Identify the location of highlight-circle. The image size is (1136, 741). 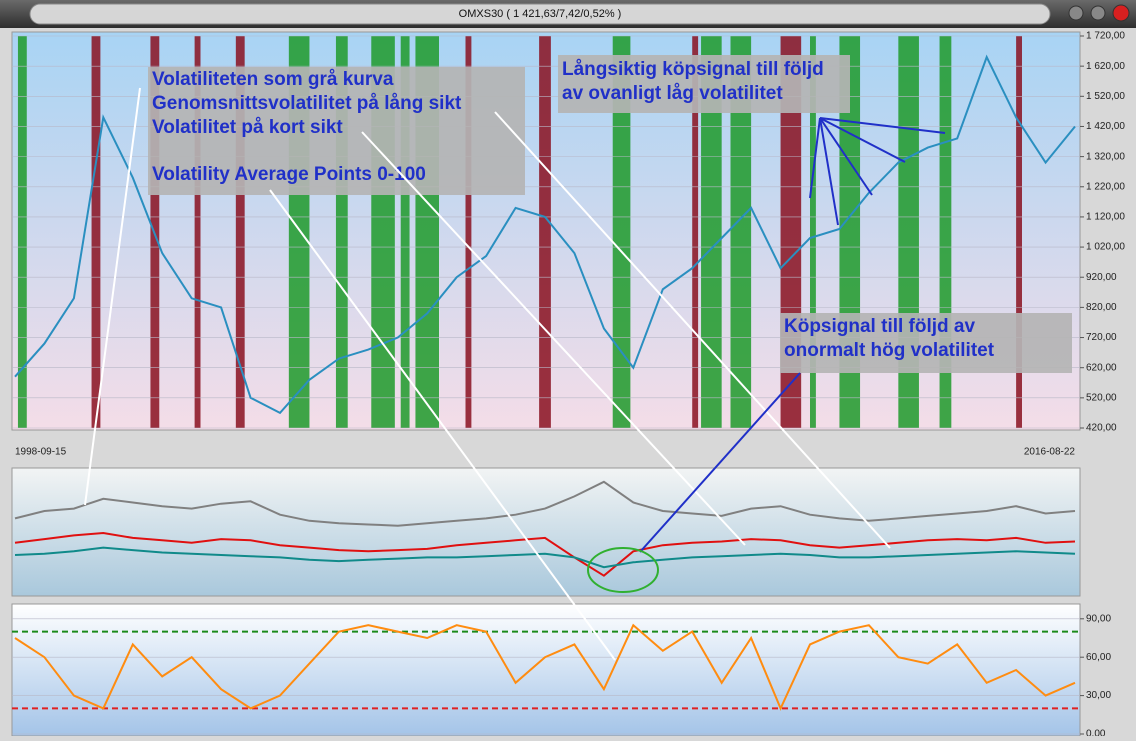
(623, 570).